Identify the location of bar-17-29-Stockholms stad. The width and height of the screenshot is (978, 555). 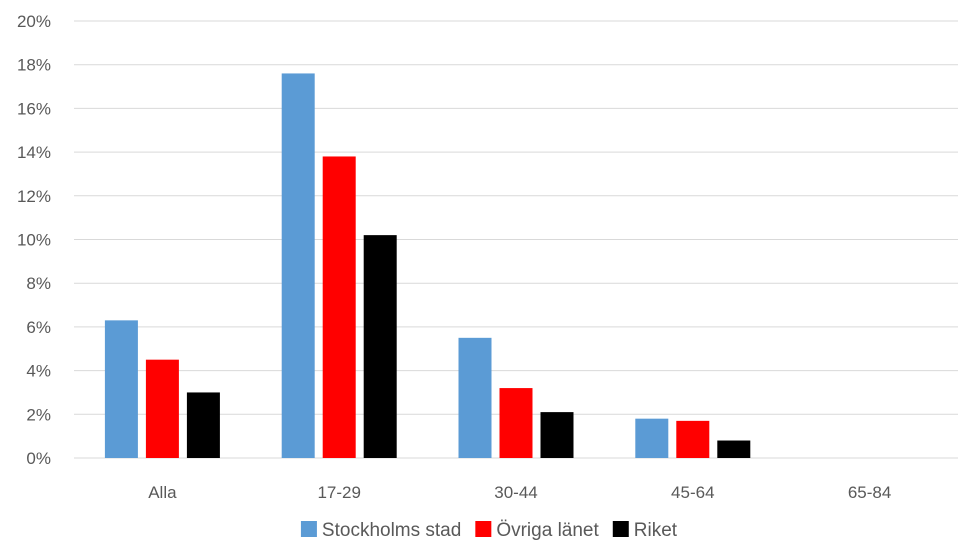
(298, 265).